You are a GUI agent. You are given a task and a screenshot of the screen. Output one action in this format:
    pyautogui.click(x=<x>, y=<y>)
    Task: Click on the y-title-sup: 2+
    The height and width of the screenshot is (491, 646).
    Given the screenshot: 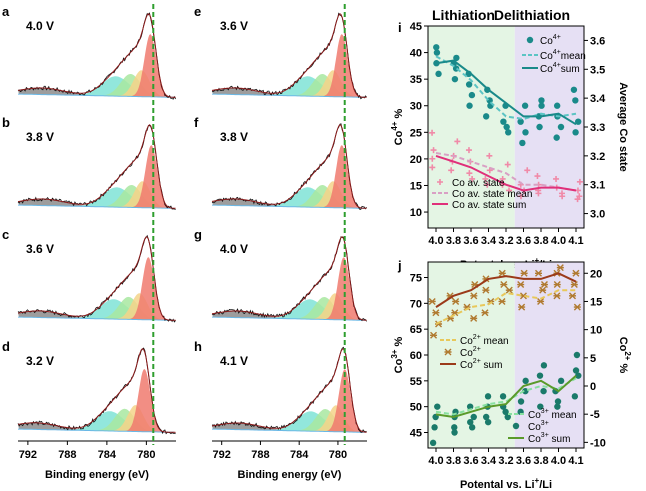 What is the action you would take?
    pyautogui.click(x=627, y=355)
    